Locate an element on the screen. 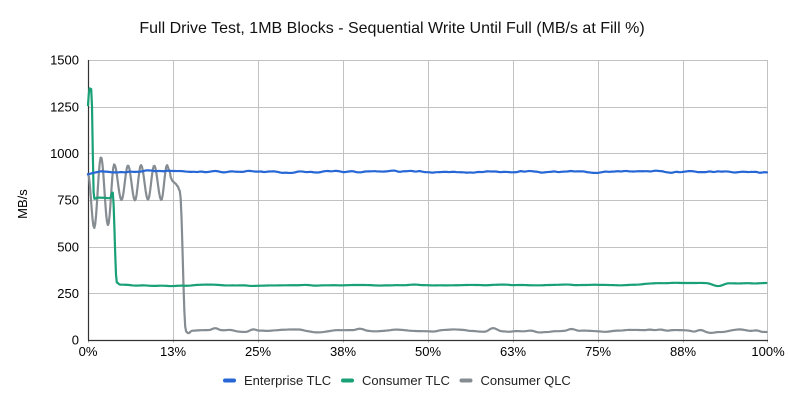  svg-text: Consumer QLC is located at coordinates (526, 380).